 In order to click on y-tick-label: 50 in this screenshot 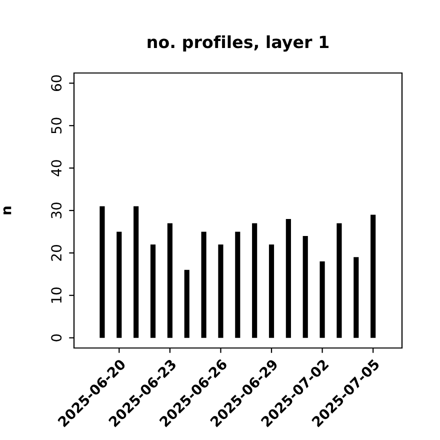, I will do `click(56, 126)`.